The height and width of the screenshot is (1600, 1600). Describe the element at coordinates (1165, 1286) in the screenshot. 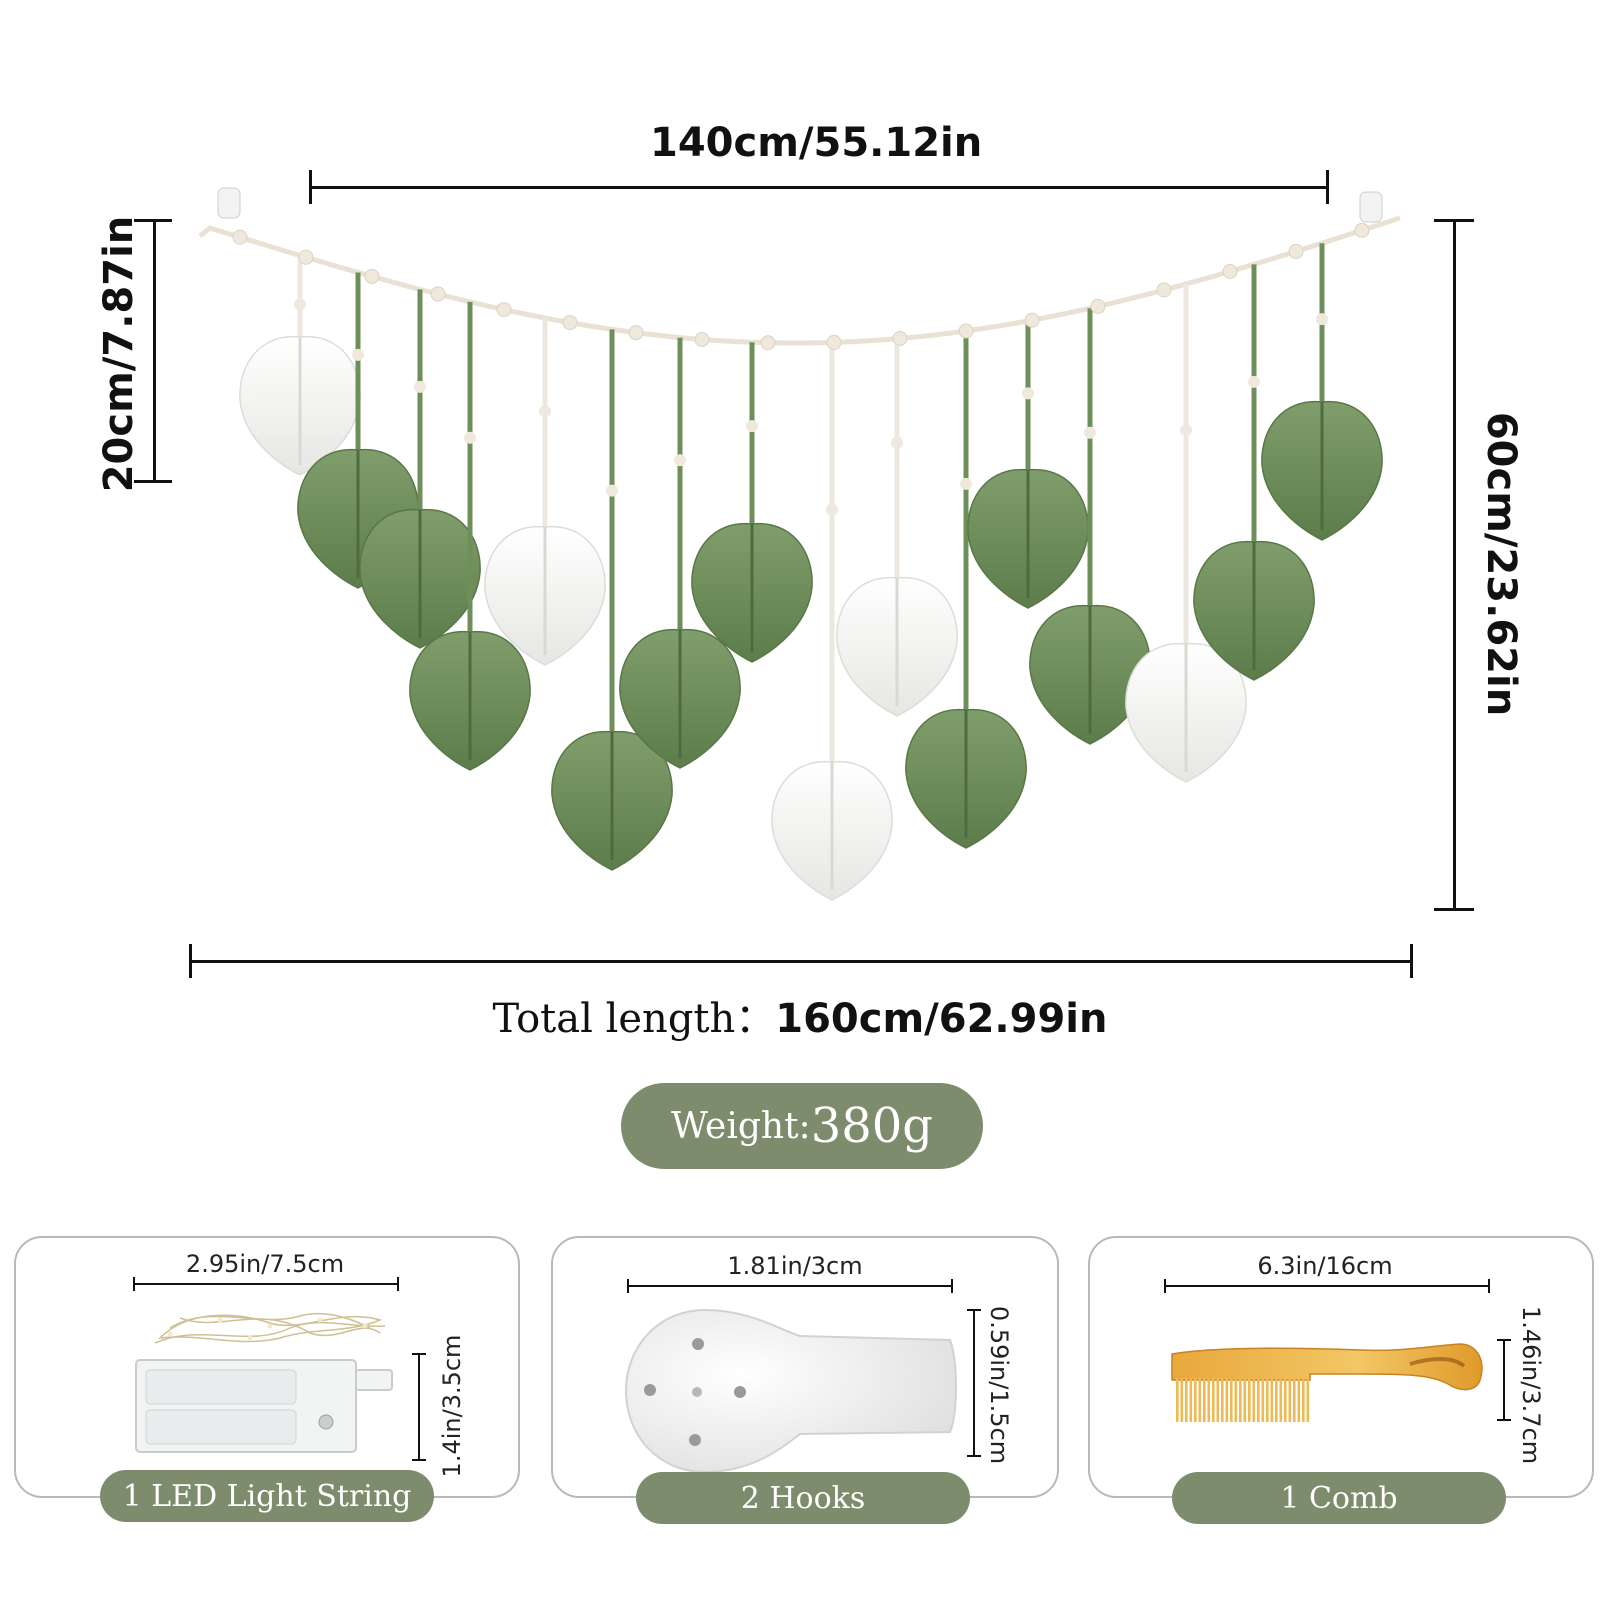

I see `comb-width-tick-left` at that location.